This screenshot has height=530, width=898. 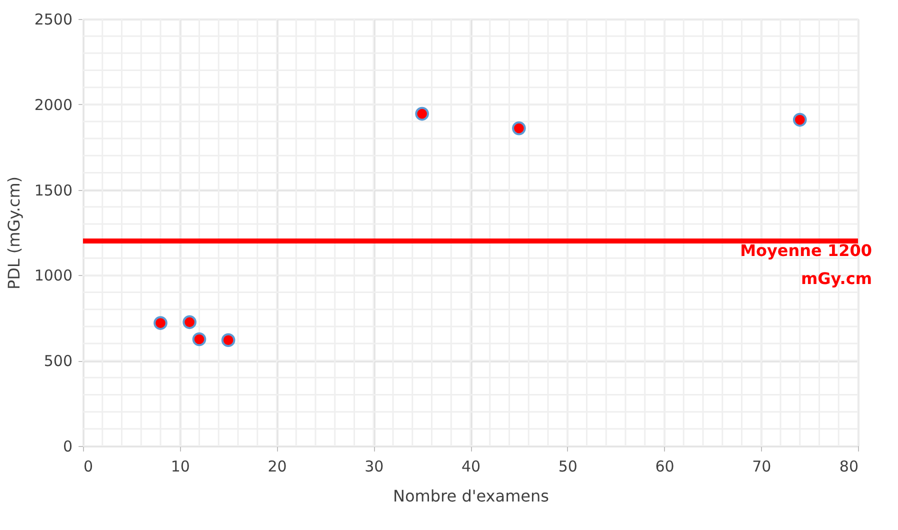 I want to click on y-tick-label: 500, so click(x=58, y=361).